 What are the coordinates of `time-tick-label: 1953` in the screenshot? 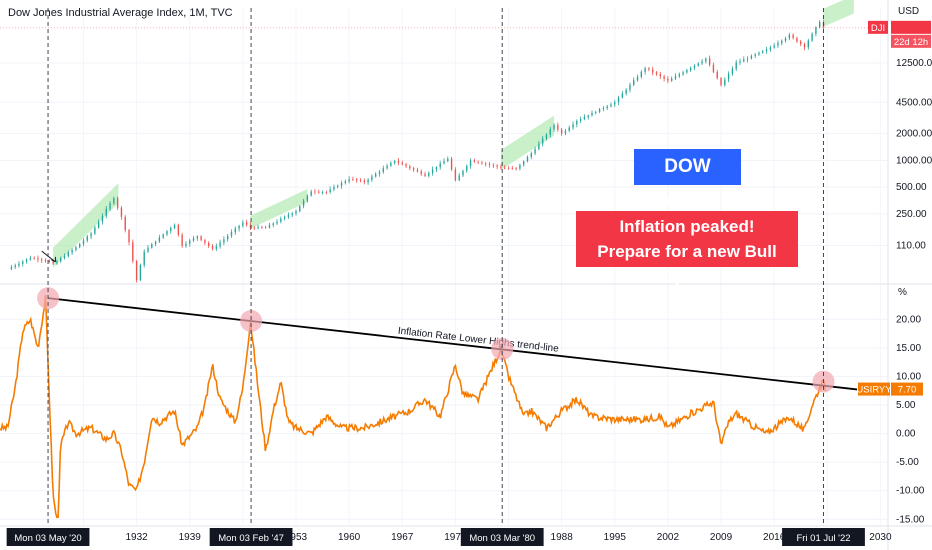 It's located at (296, 537).